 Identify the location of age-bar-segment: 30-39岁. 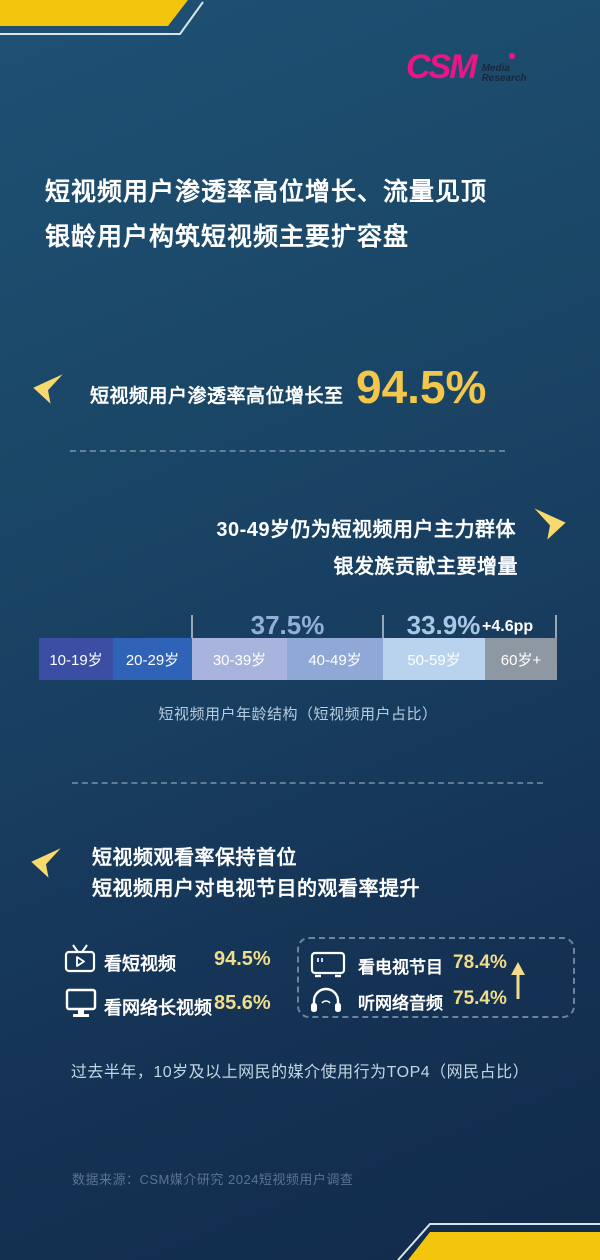
(239, 659).